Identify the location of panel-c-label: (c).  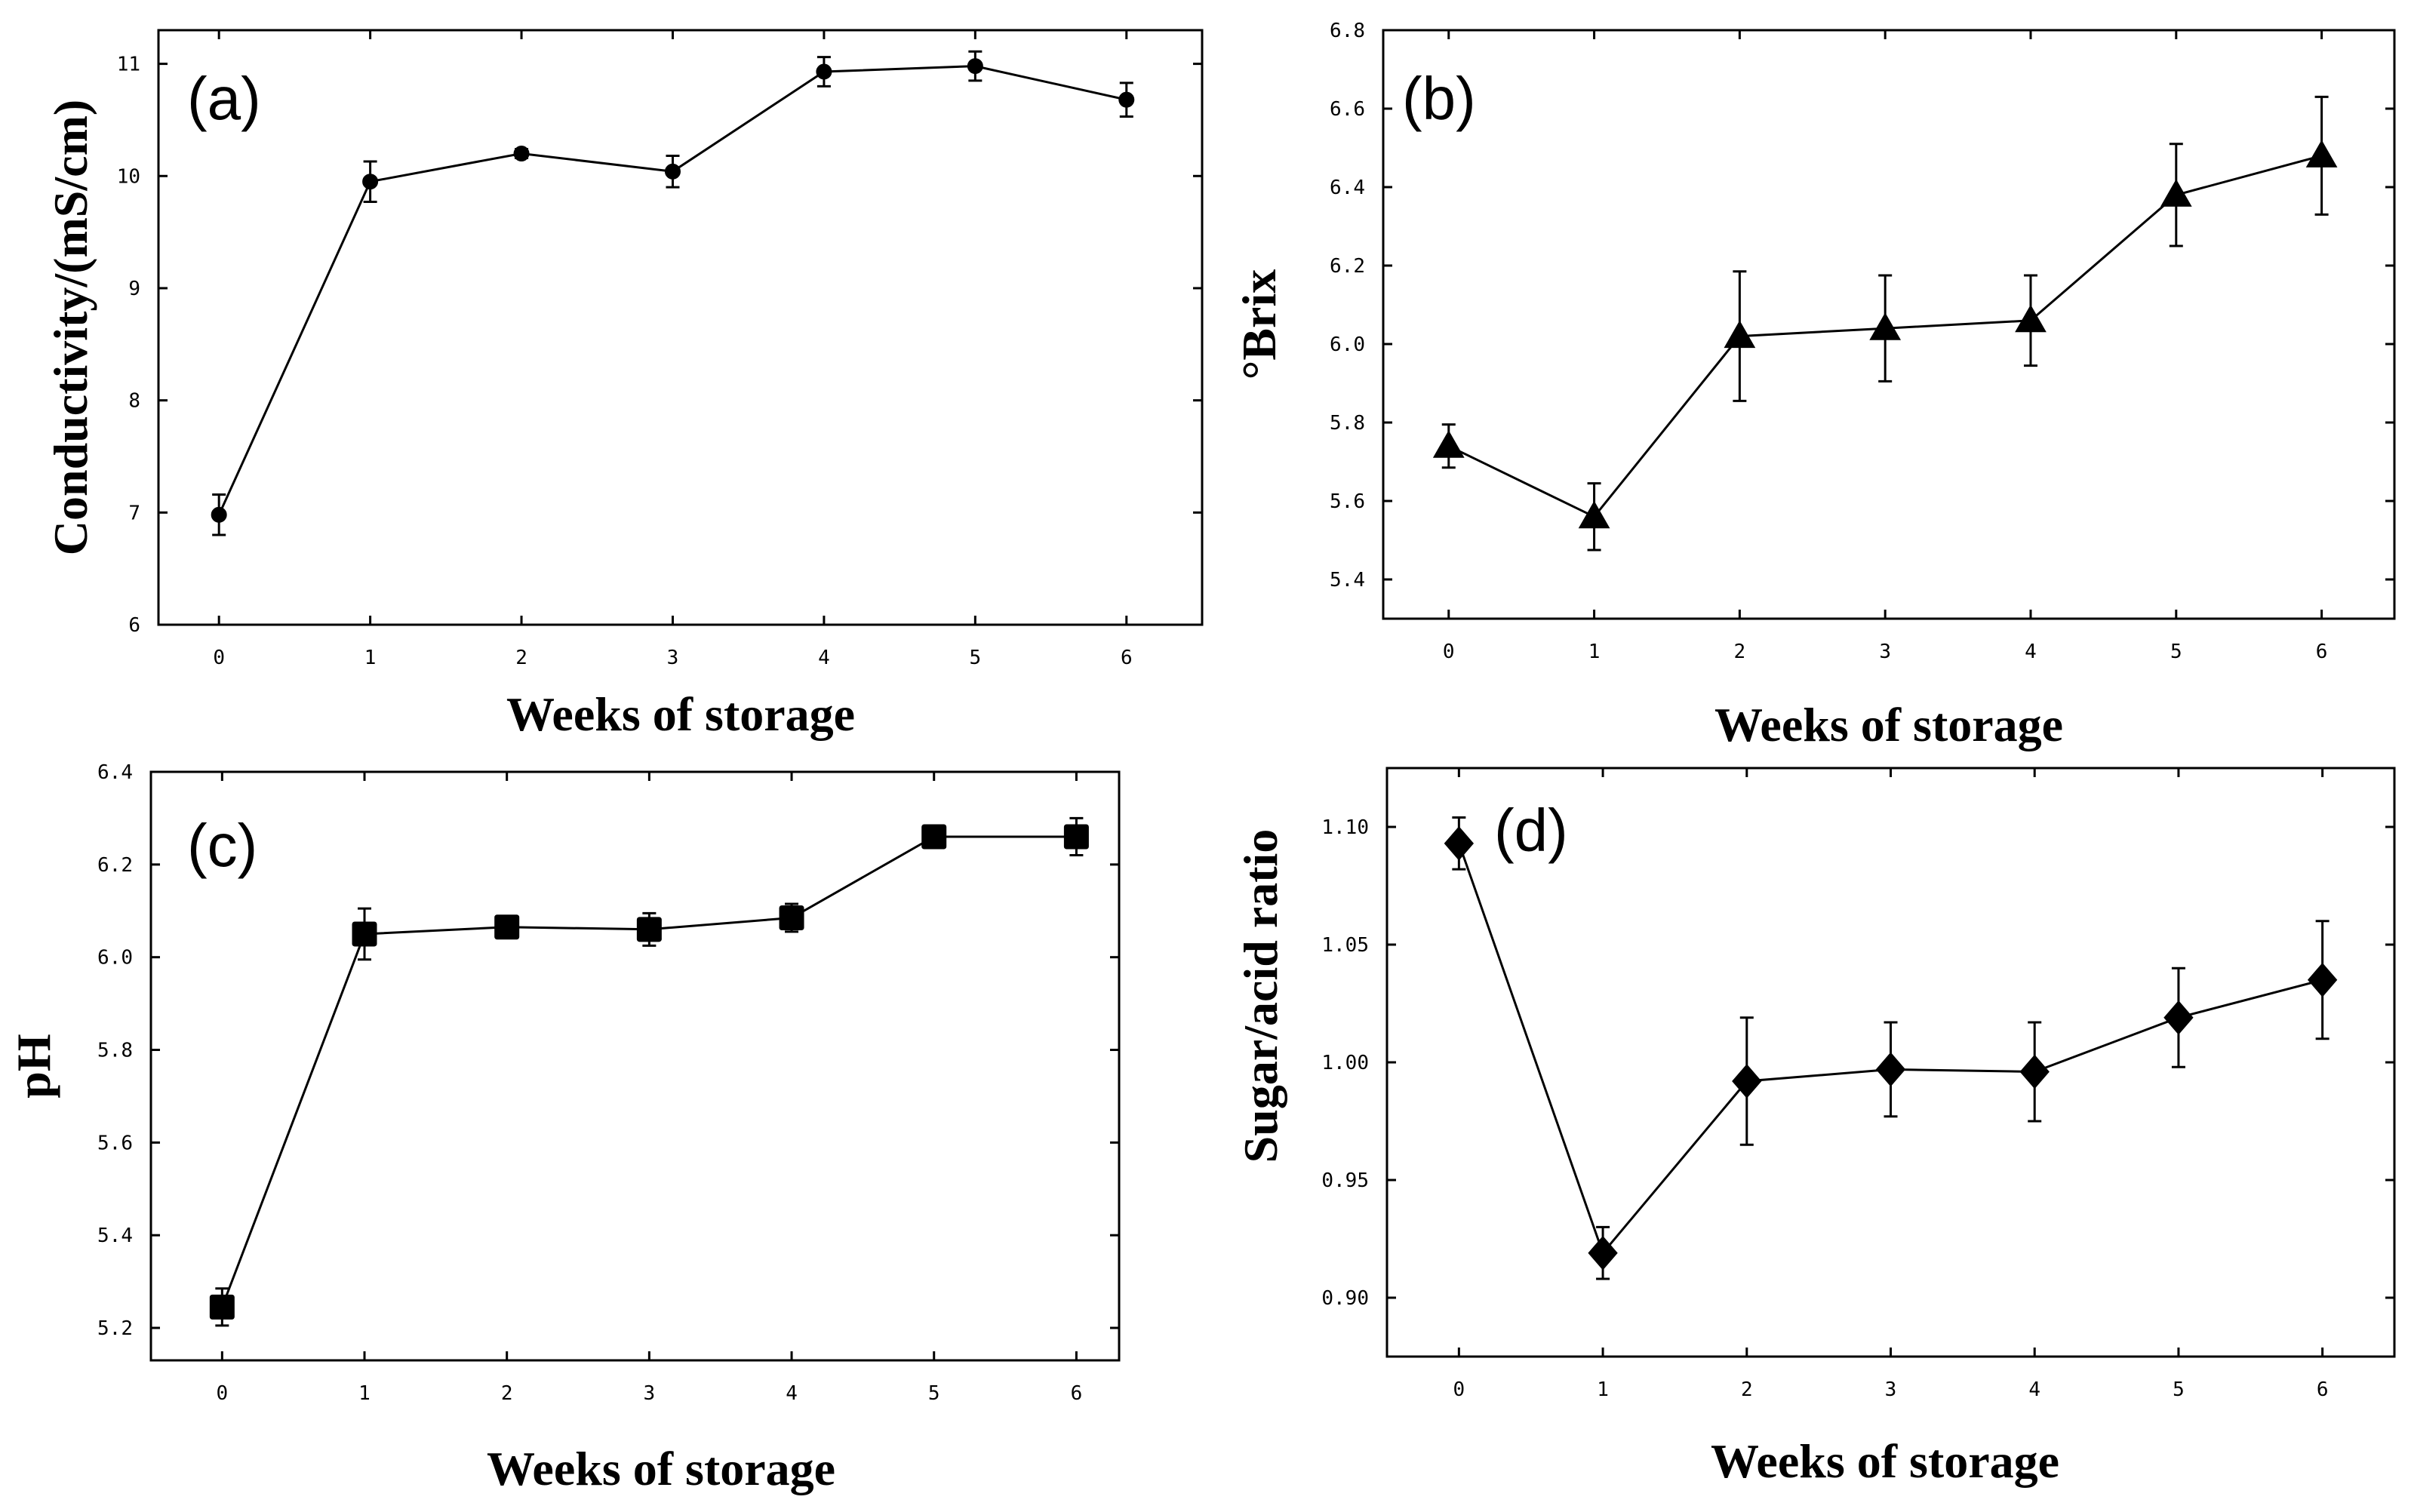
(222, 845).